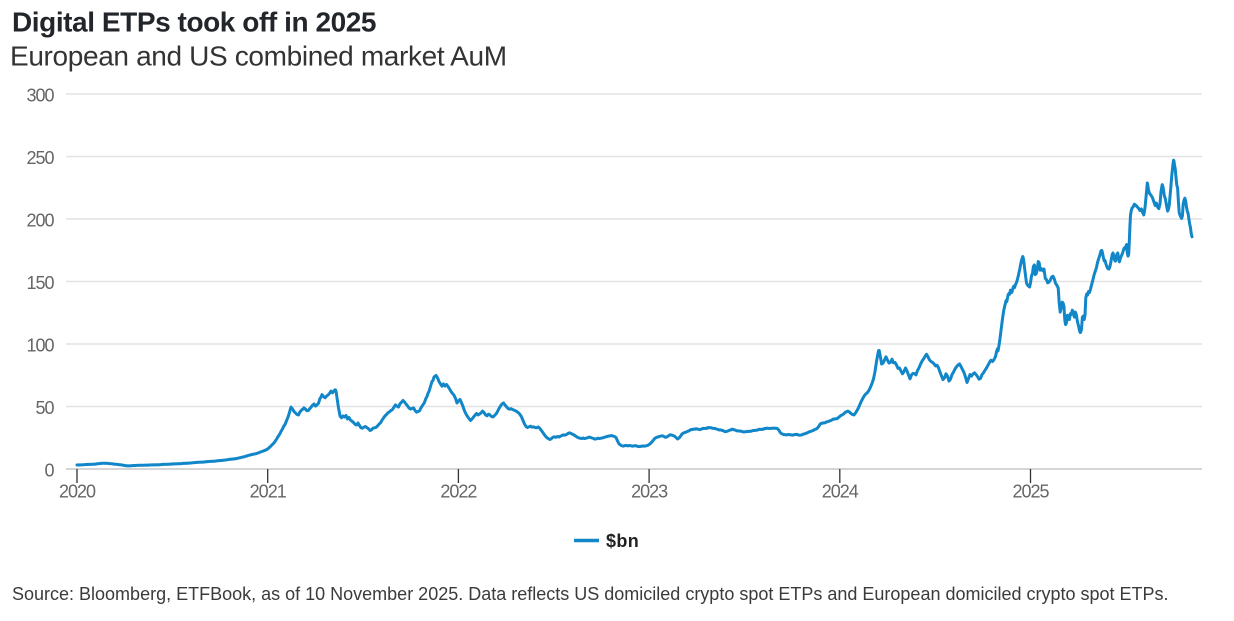 This screenshot has height=621, width=1234. What do you see at coordinates (649, 492) in the screenshot?
I see `svg-text: 2023` at bounding box center [649, 492].